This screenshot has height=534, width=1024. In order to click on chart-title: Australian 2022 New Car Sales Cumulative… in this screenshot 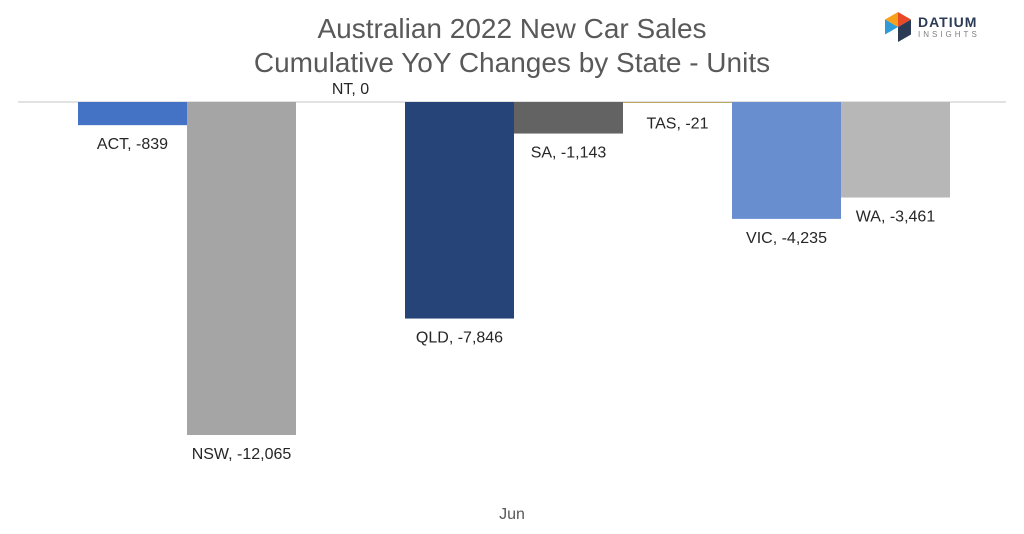, I will do `click(512, 46)`.